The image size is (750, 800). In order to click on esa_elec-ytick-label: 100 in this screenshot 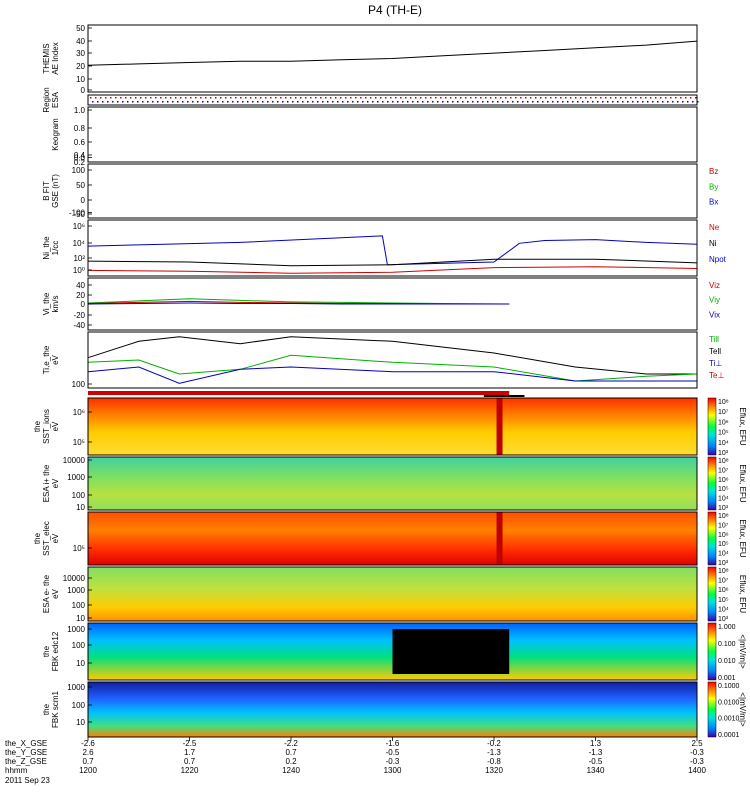, I will do `click(79, 605)`.